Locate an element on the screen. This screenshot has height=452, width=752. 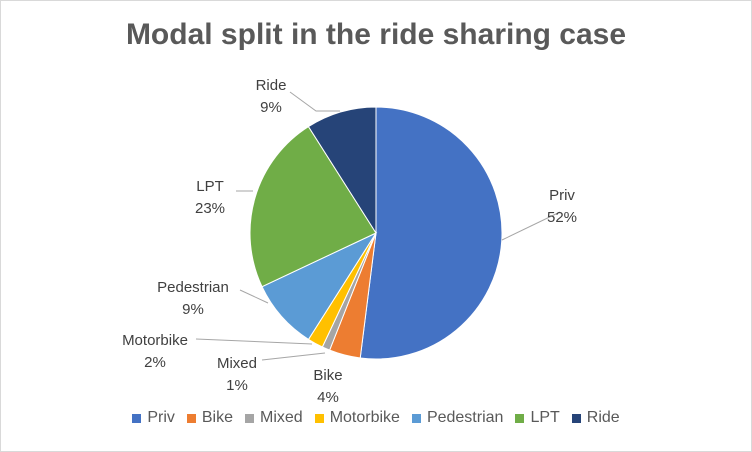
legend-item-priv: Priv is located at coordinates (153, 418).